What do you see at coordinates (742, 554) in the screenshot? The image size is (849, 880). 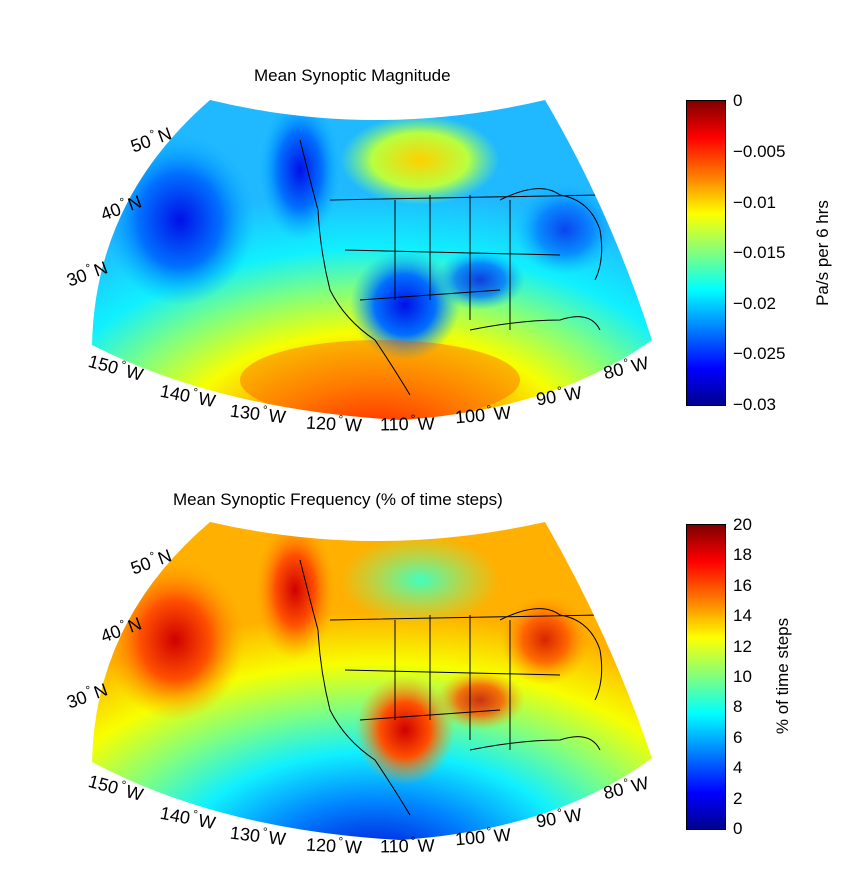 I see `colorbar-tick: 18` at bounding box center [742, 554].